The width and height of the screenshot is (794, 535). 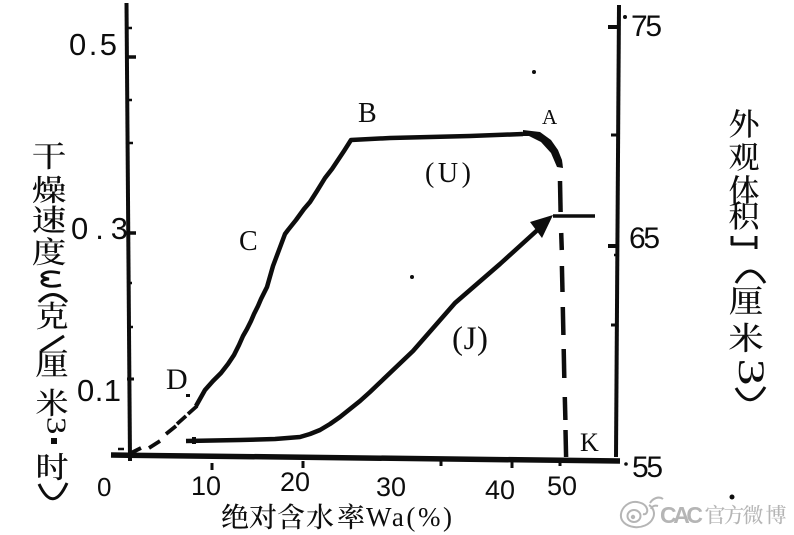 I want to click on svg-text: 30, so click(x=391, y=487).